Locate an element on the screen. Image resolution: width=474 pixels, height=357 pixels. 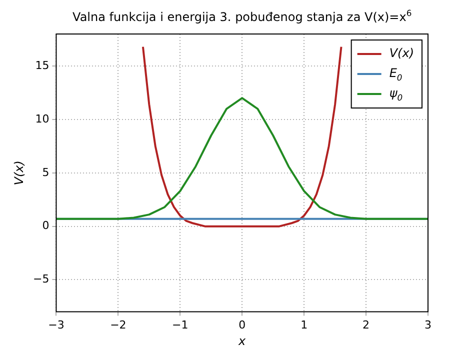
x-tick-label: −1 is located at coordinates (180, 325).